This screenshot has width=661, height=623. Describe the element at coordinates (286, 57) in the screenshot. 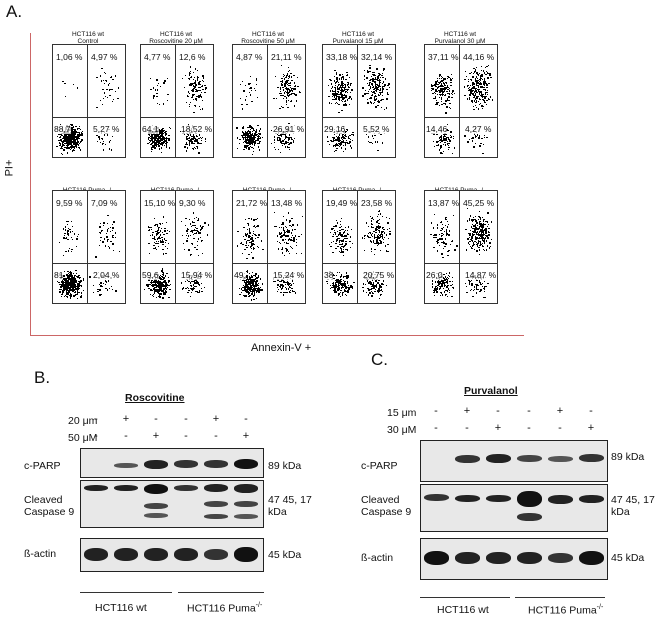

I see `quadrant-percentage-ur: 21,11 %` at that location.